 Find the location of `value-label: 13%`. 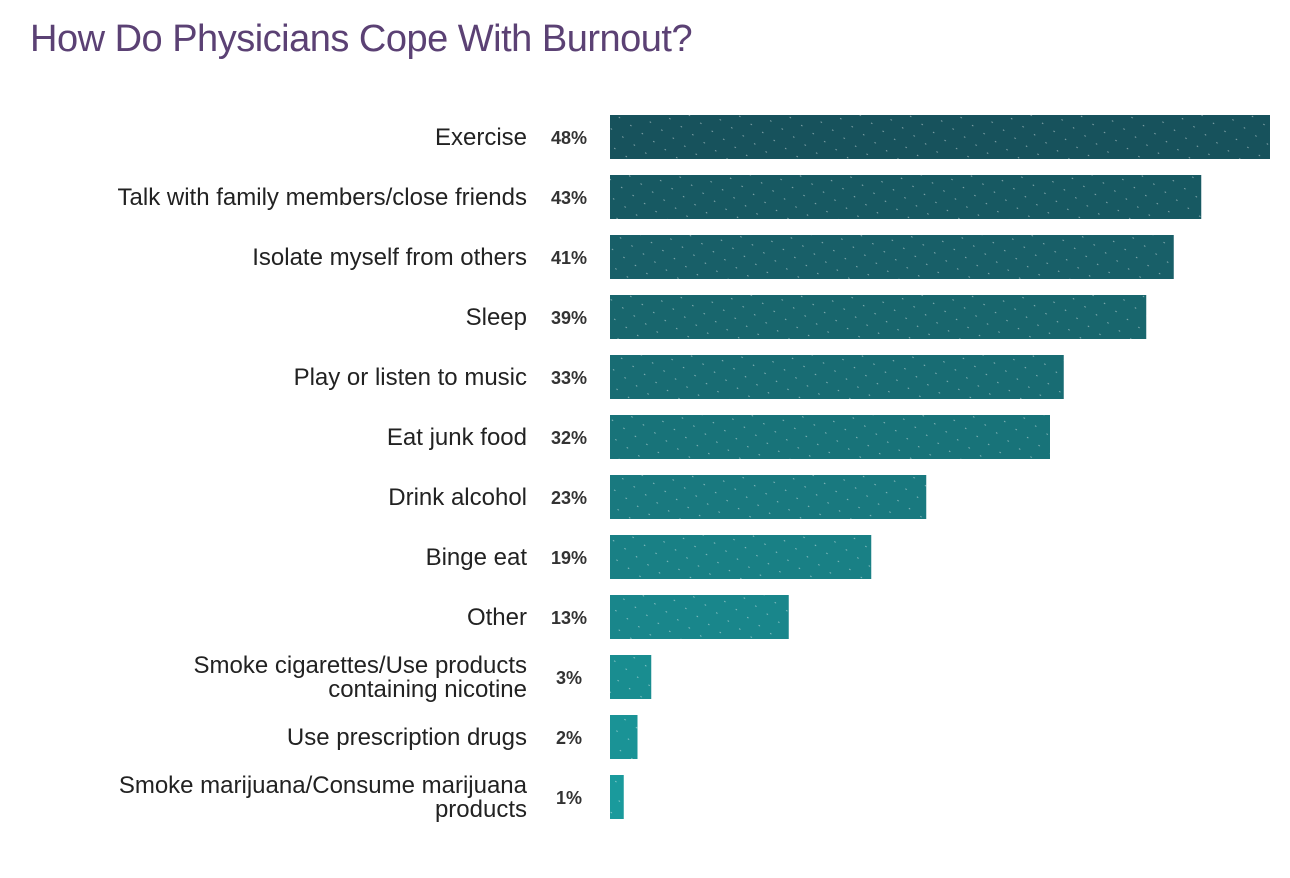

value-label: 13% is located at coordinates (569, 618).